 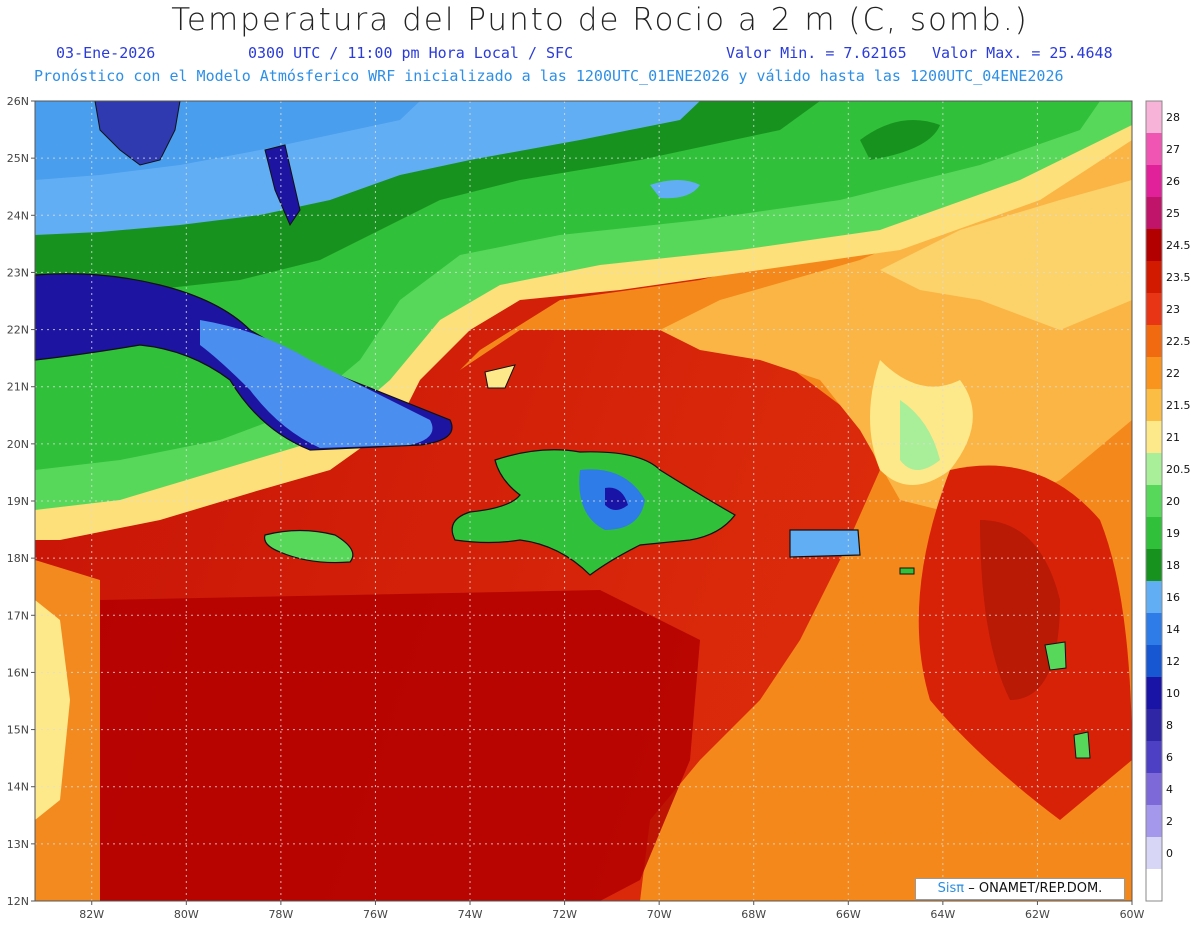 What do you see at coordinates (753, 914) in the screenshot?
I see `lon-tick-label: 68W` at bounding box center [753, 914].